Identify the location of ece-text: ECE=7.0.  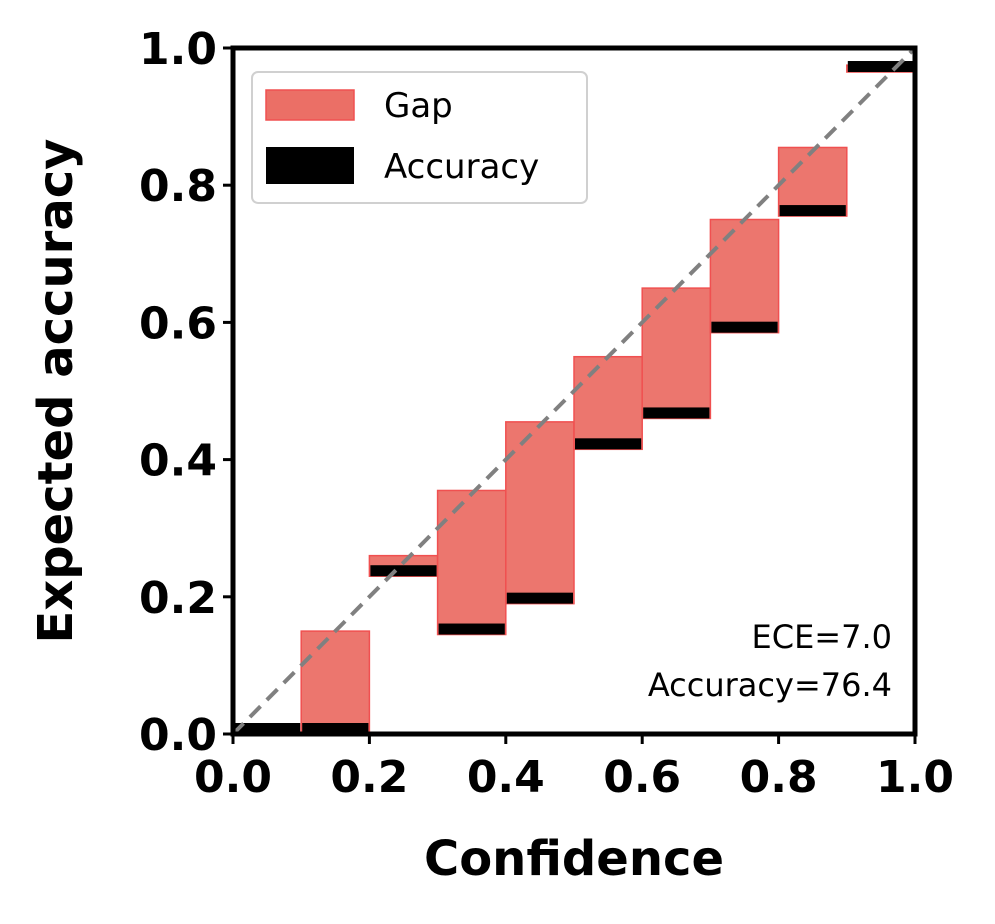
(822, 637).